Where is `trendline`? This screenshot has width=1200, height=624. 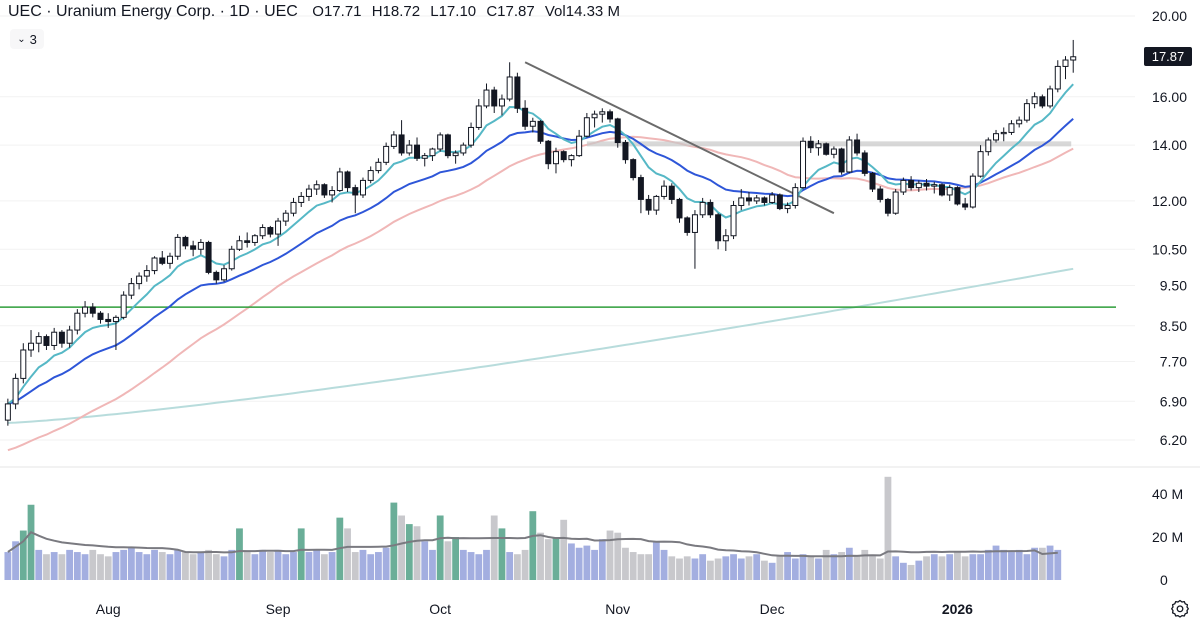 trendline is located at coordinates (679, 138).